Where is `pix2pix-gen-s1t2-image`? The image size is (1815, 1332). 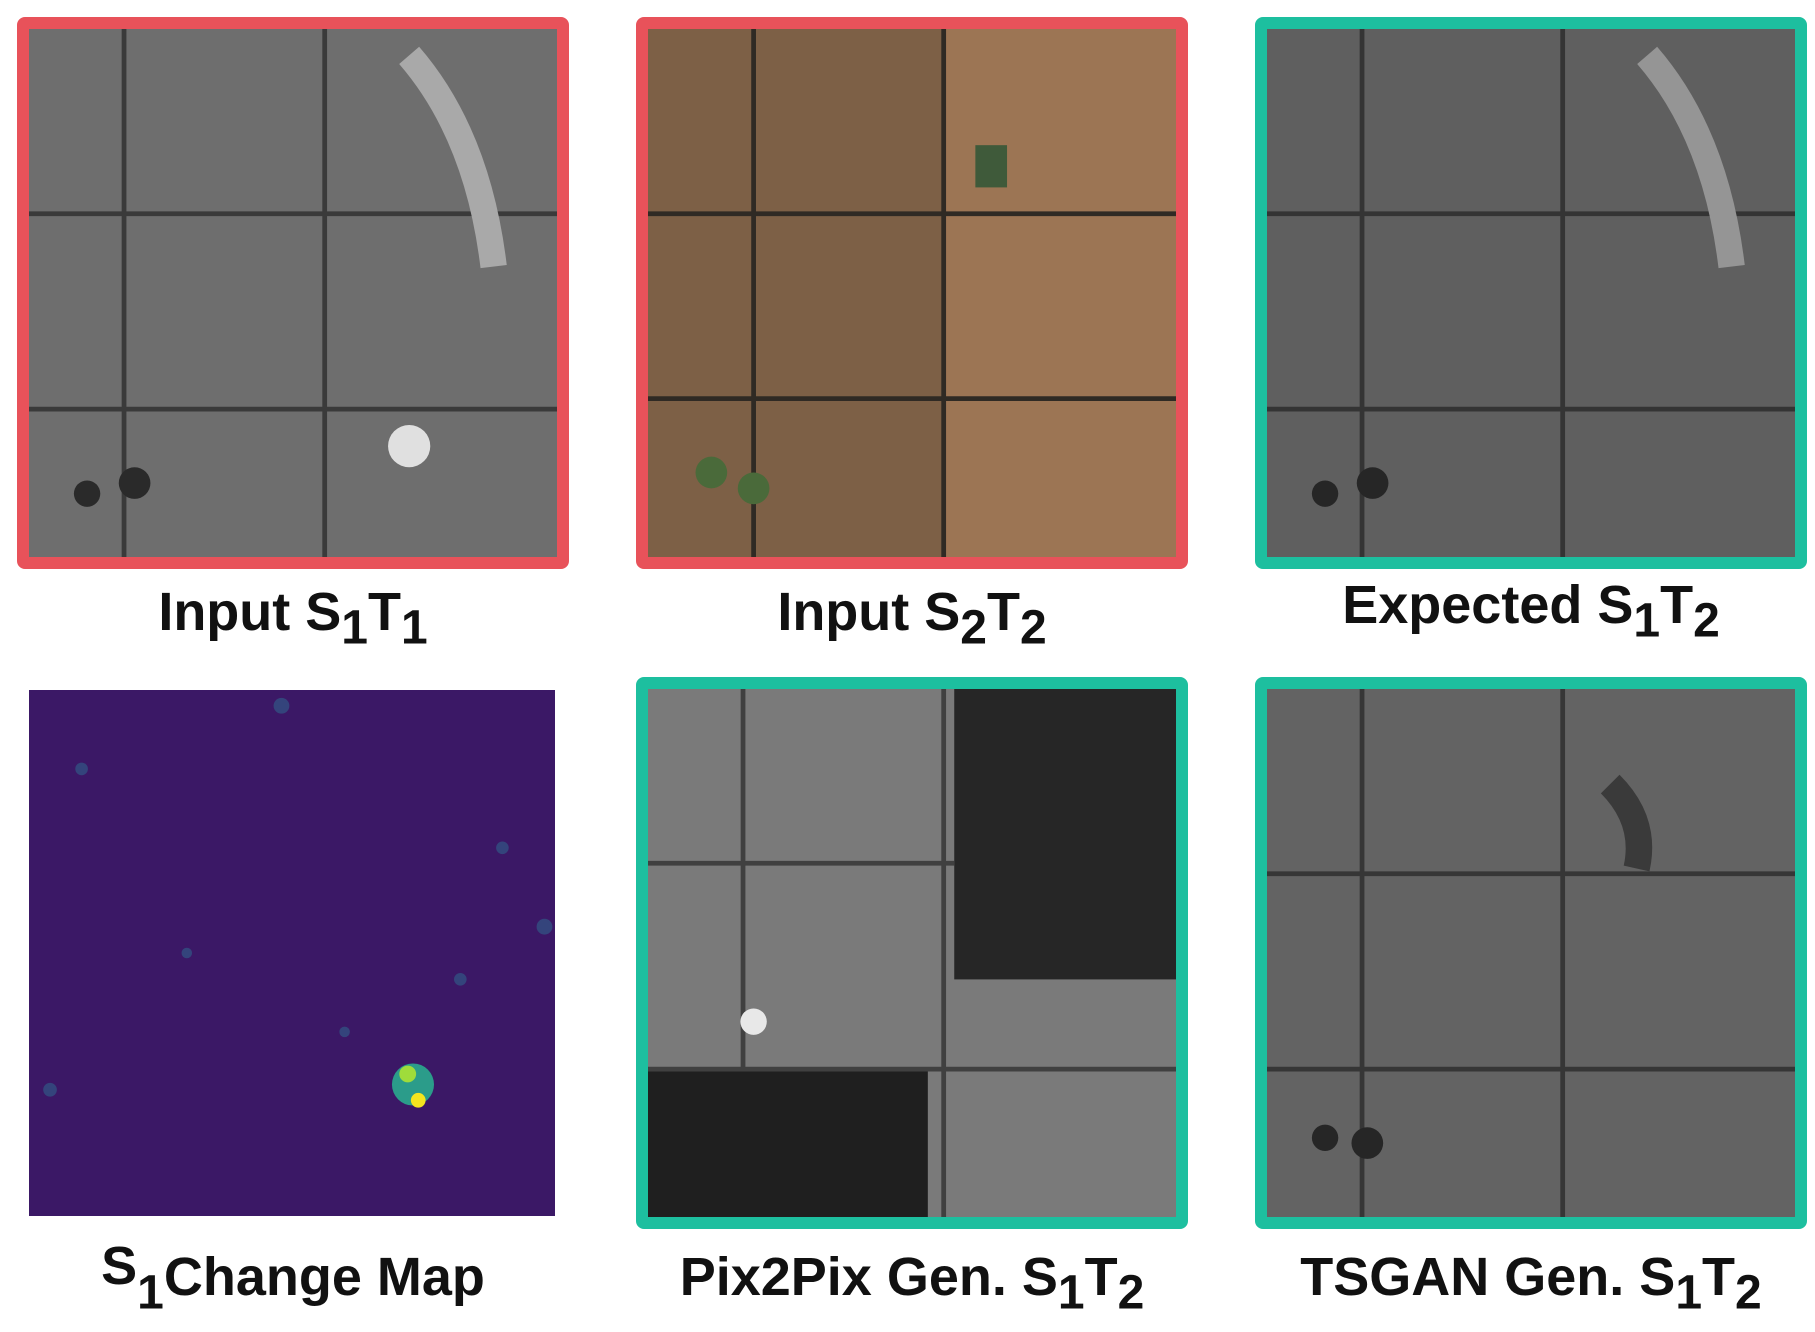 pix2pix-gen-s1t2-image is located at coordinates (912, 953).